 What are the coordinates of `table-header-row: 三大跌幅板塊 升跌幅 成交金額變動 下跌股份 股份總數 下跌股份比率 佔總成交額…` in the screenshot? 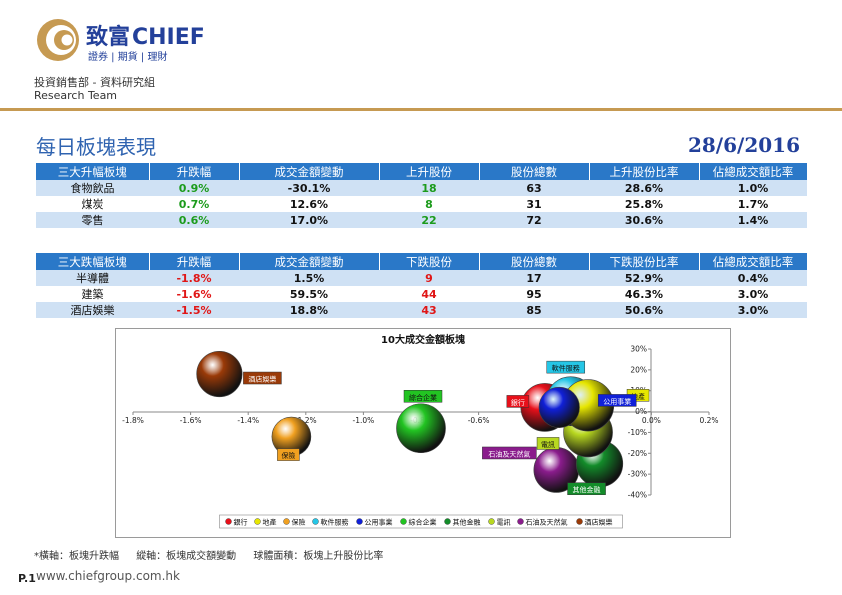 It's located at (422, 261).